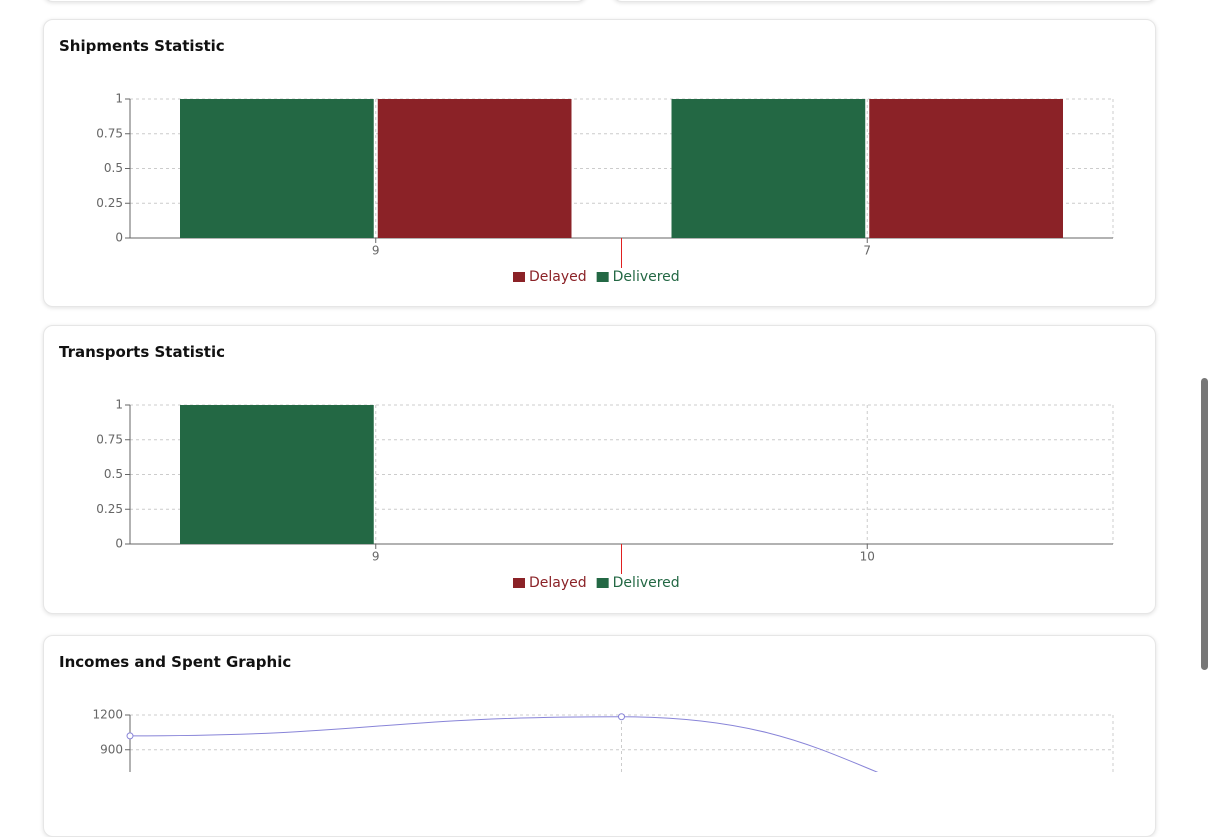 This screenshot has width=1210, height=837. I want to click on card-title: Shipments Statistic, so click(142, 46).